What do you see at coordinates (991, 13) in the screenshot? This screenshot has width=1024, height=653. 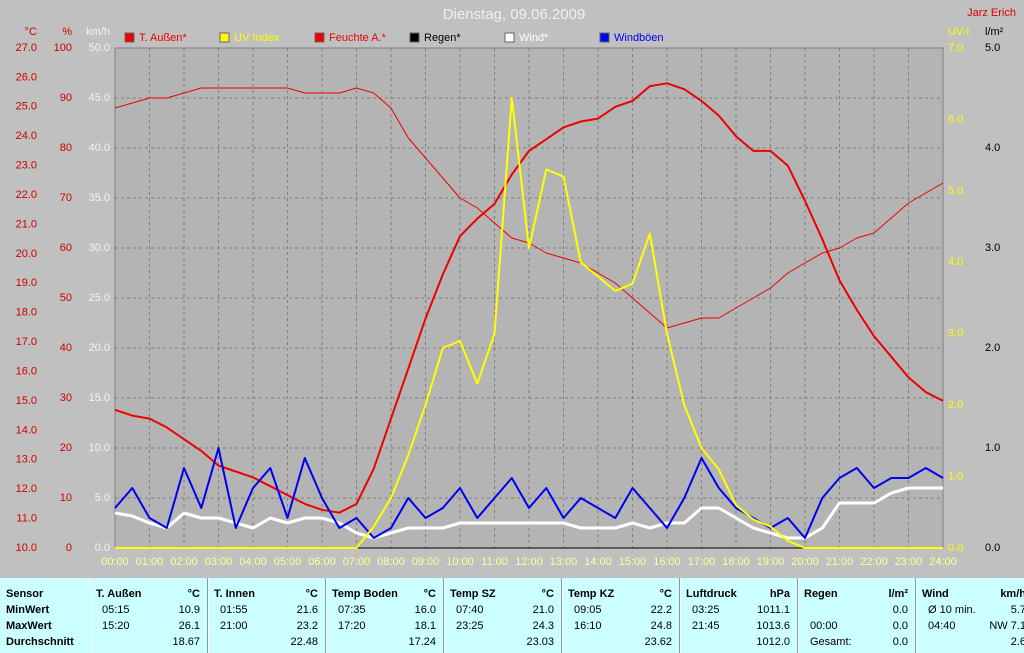 I see `author: Jarz Erich` at bounding box center [991, 13].